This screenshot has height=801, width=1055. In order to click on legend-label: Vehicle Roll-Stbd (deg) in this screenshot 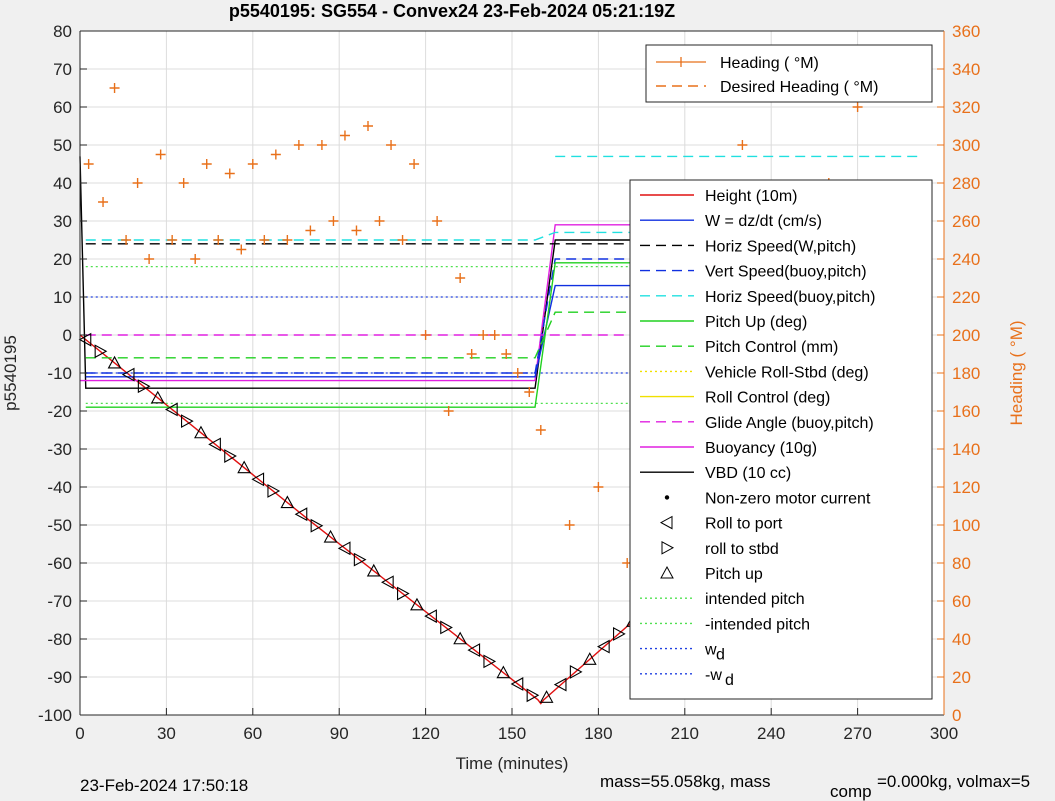, I will do `click(787, 372)`.